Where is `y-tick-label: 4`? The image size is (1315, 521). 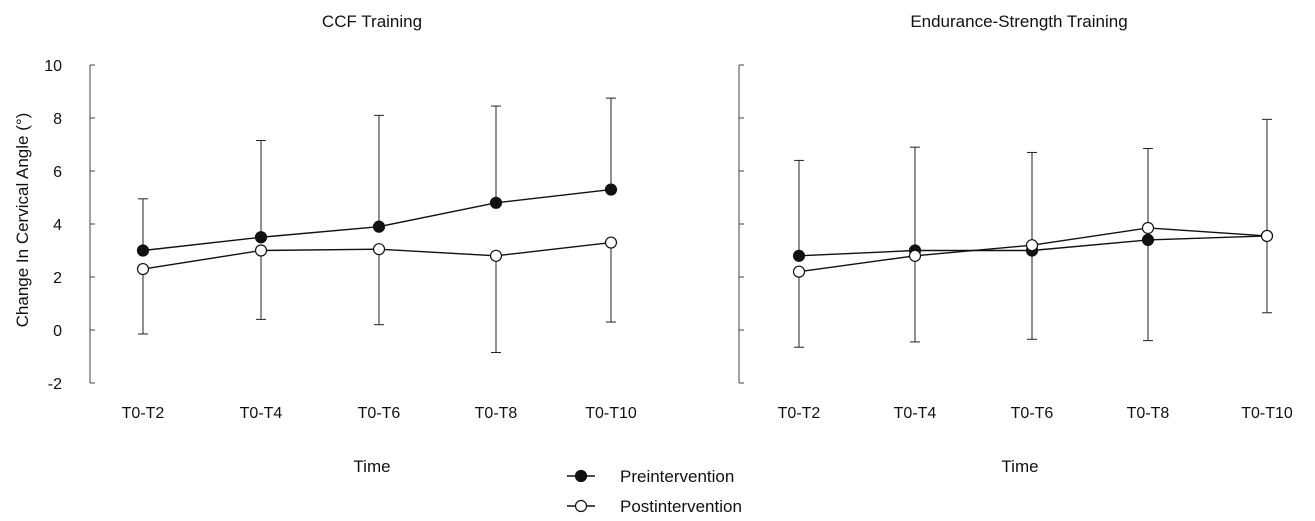 y-tick-label: 4 is located at coordinates (57, 225).